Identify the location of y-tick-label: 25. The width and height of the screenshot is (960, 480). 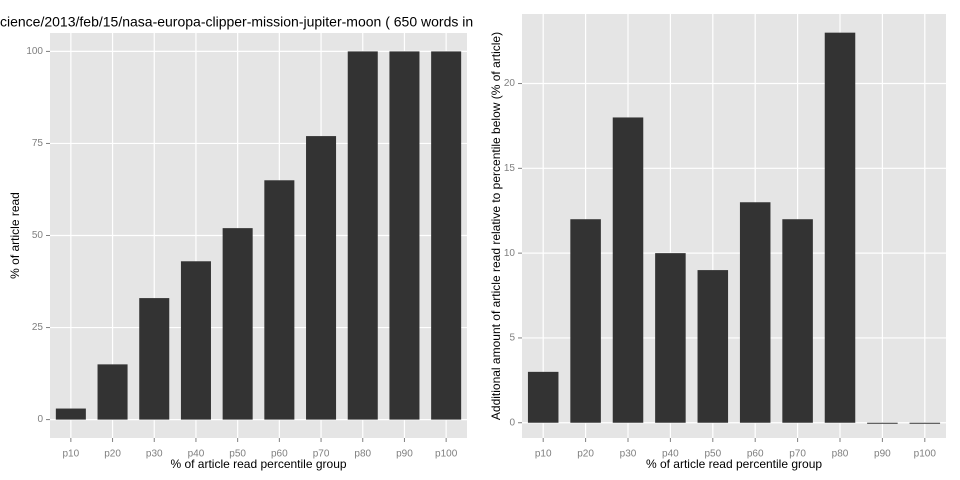
(38, 327).